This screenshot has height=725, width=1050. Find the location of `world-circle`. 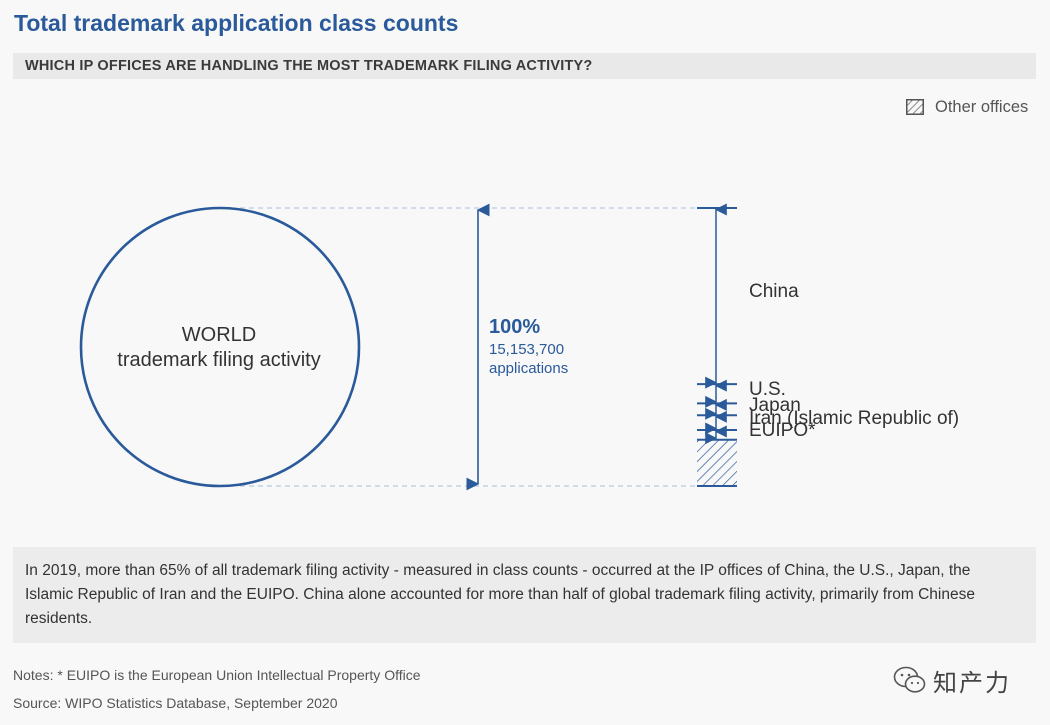

world-circle is located at coordinates (220, 347).